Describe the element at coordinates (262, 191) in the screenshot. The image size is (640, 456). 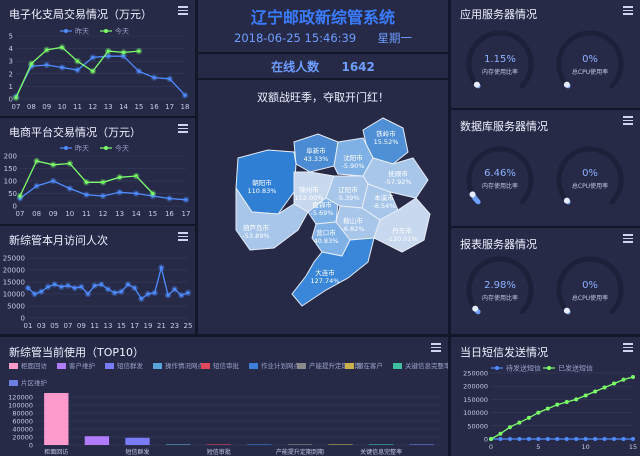
I see `city-value: 110.83%` at that location.